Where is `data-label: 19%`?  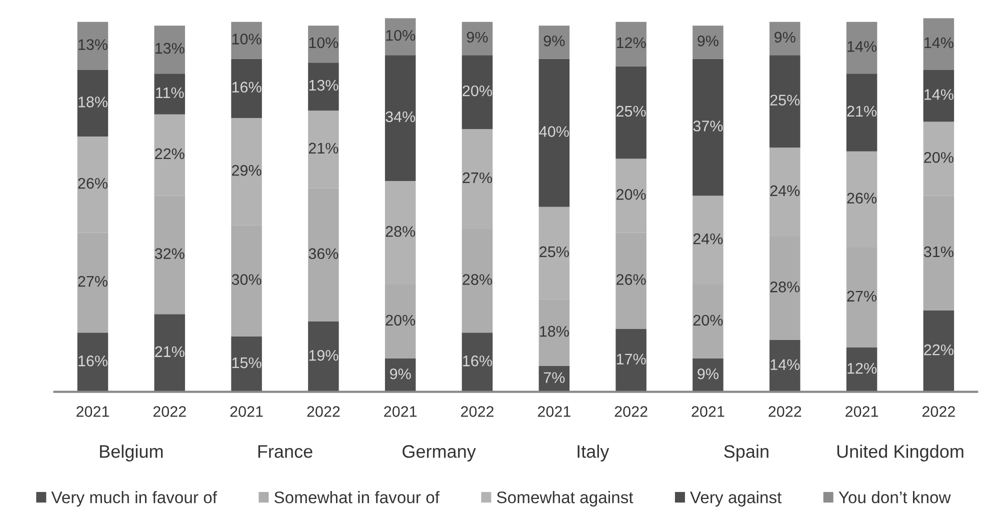 data-label: 19% is located at coordinates (323, 355).